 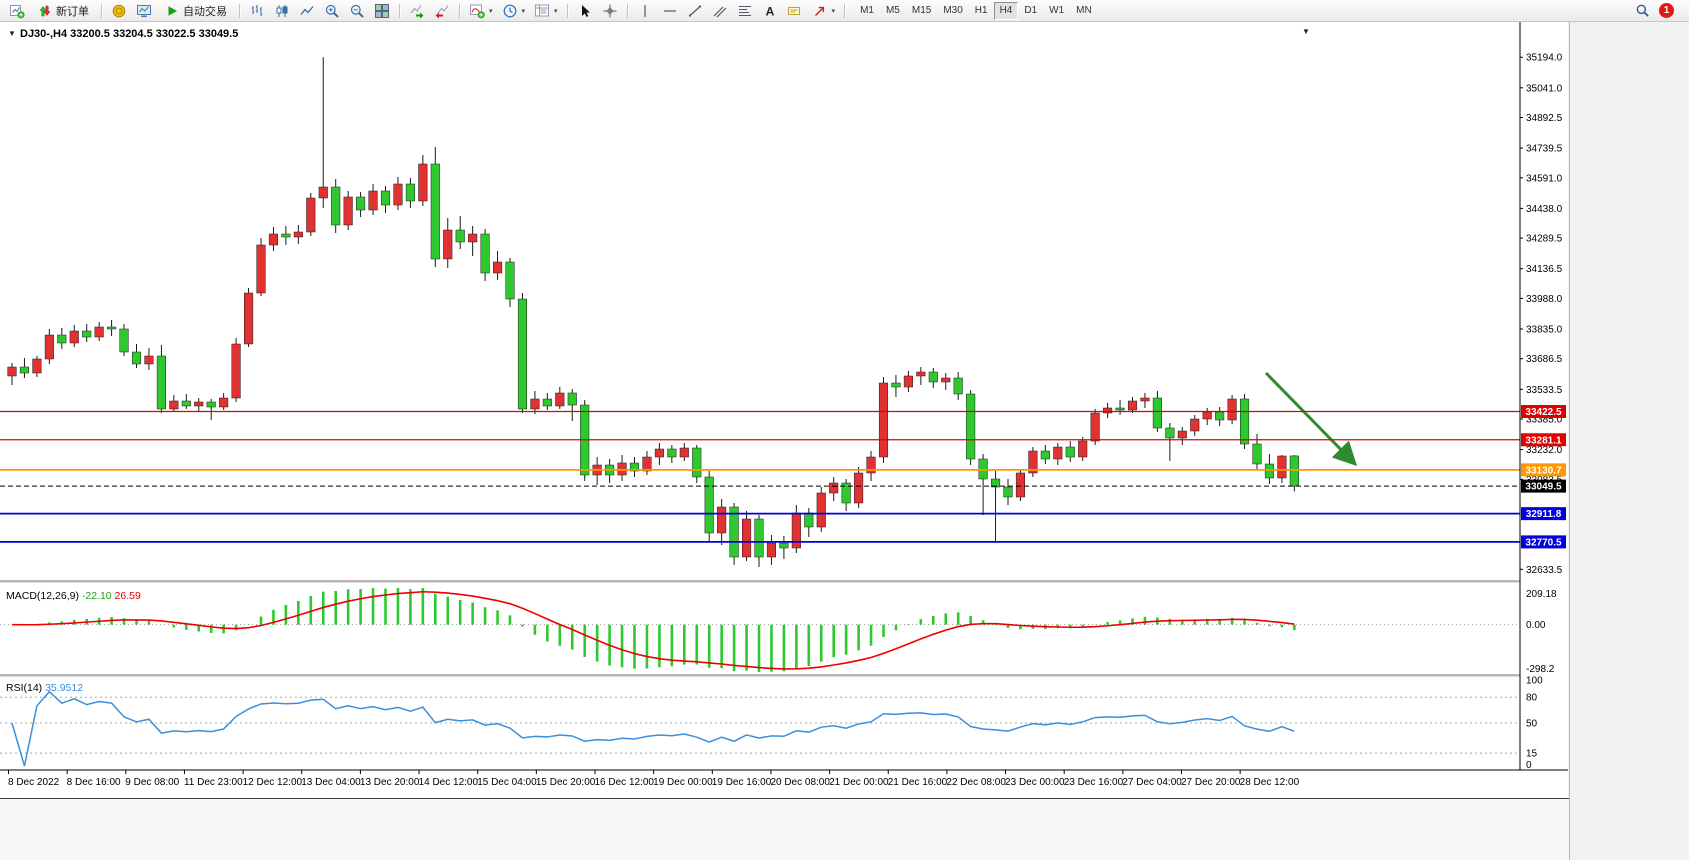 What do you see at coordinates (981, 11) in the screenshot?
I see `timeframe-button-h1: H1` at bounding box center [981, 11].